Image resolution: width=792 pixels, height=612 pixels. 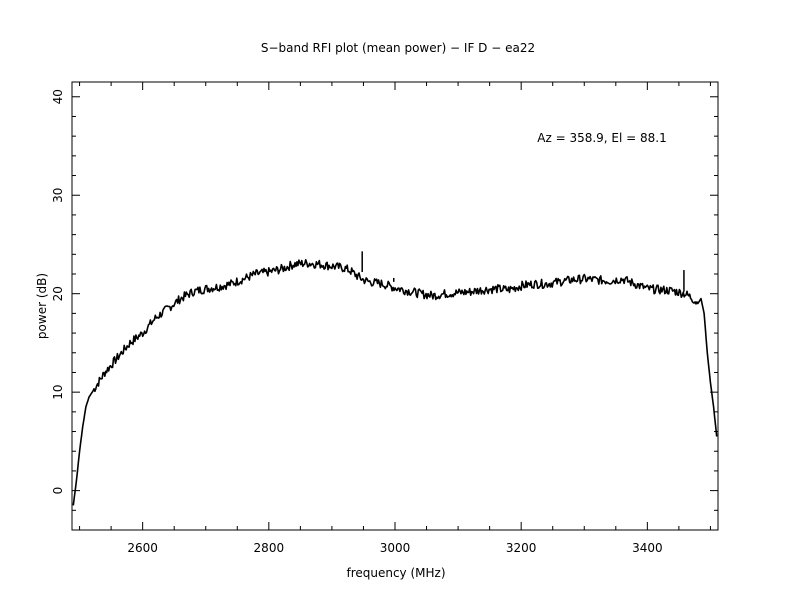 What do you see at coordinates (58, 195) in the screenshot?
I see `y-tick-label: 30` at bounding box center [58, 195].